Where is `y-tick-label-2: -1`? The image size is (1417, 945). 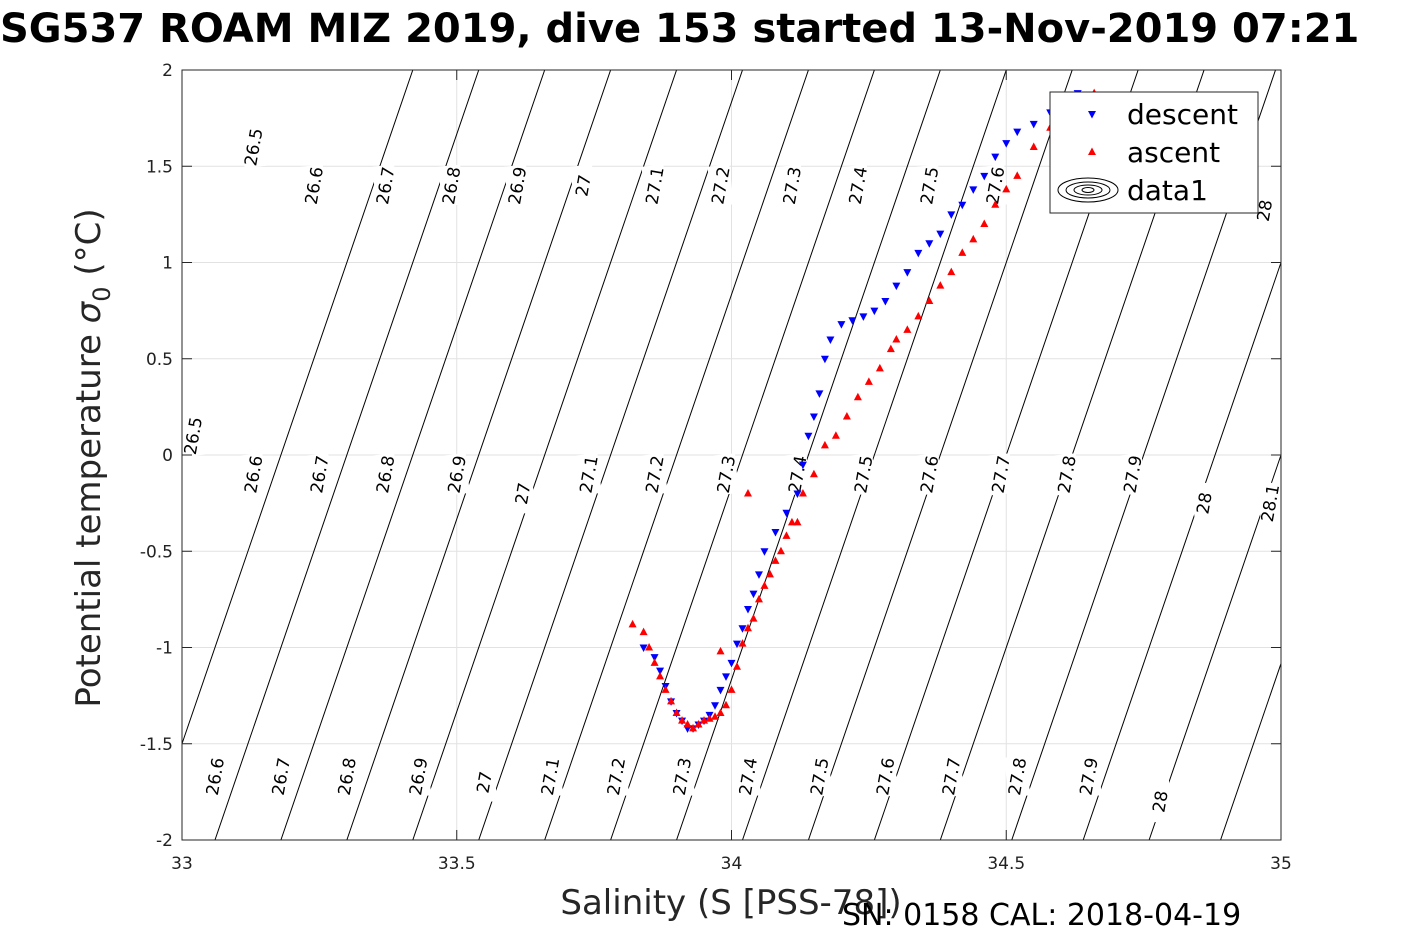 y-tick-label-2: -1 is located at coordinates (164, 649).